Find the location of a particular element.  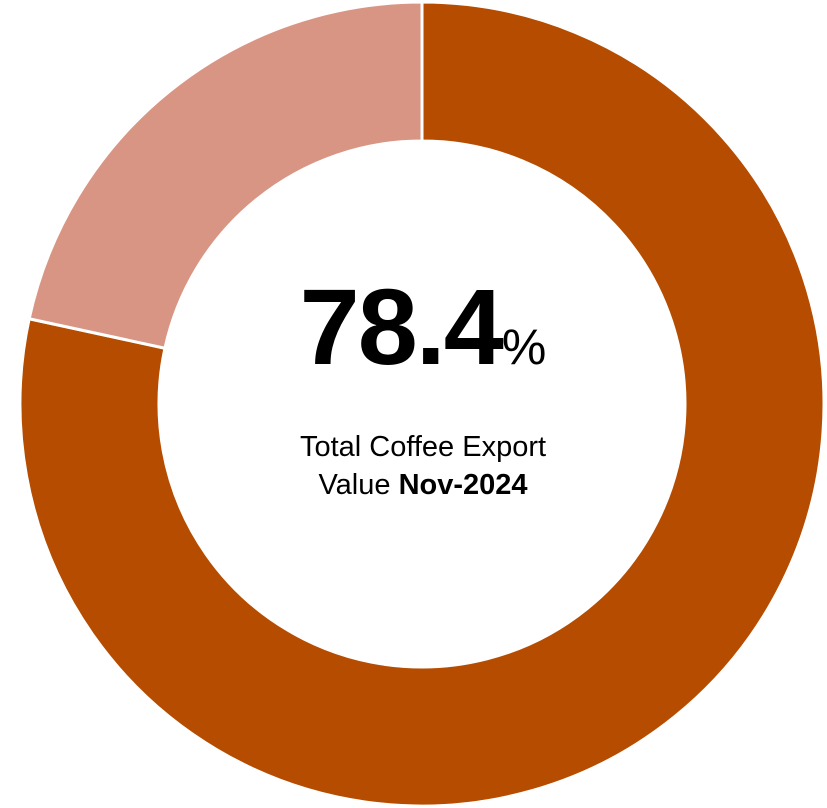

caption-line-2-prefix: Value is located at coordinates (354, 485).